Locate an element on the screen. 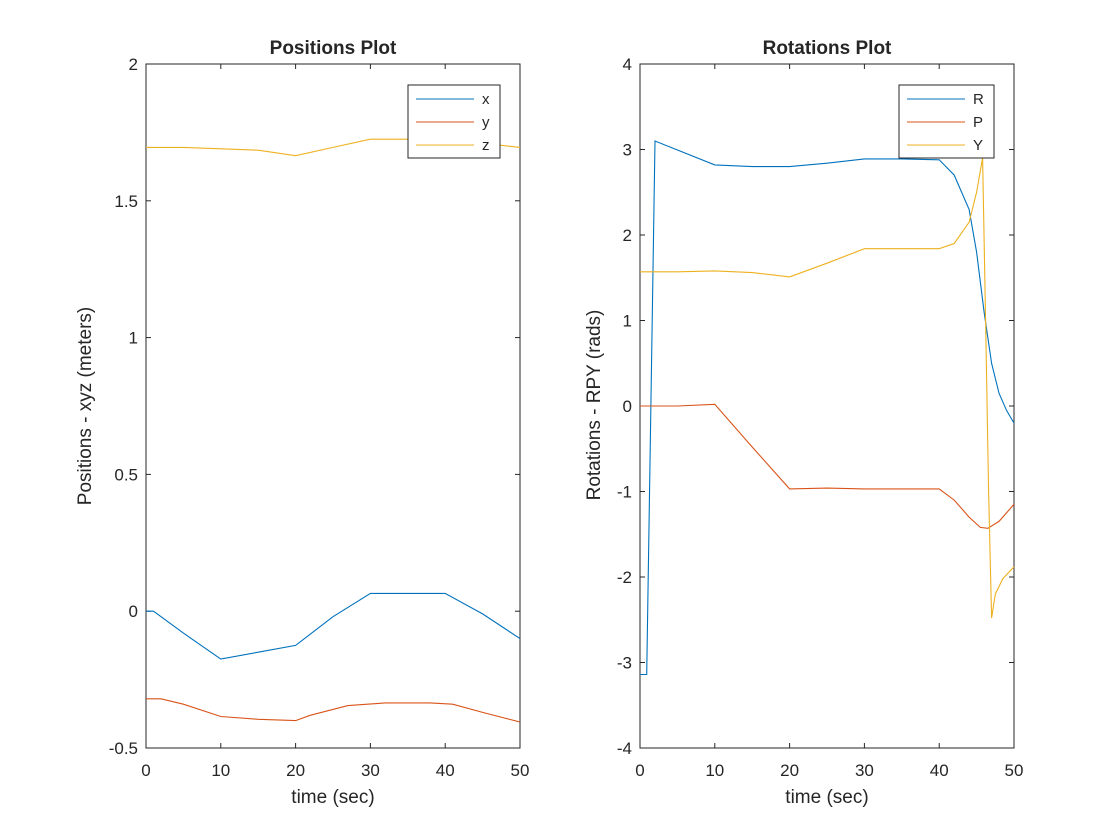  positions-xtick-label: 40 is located at coordinates (445, 770).